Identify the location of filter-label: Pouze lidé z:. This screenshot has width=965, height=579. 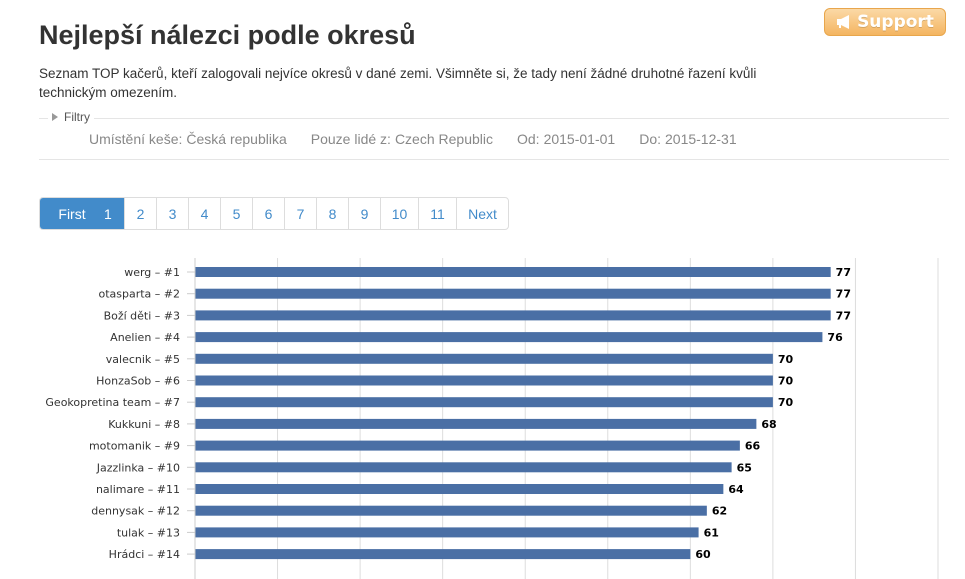
(350, 139).